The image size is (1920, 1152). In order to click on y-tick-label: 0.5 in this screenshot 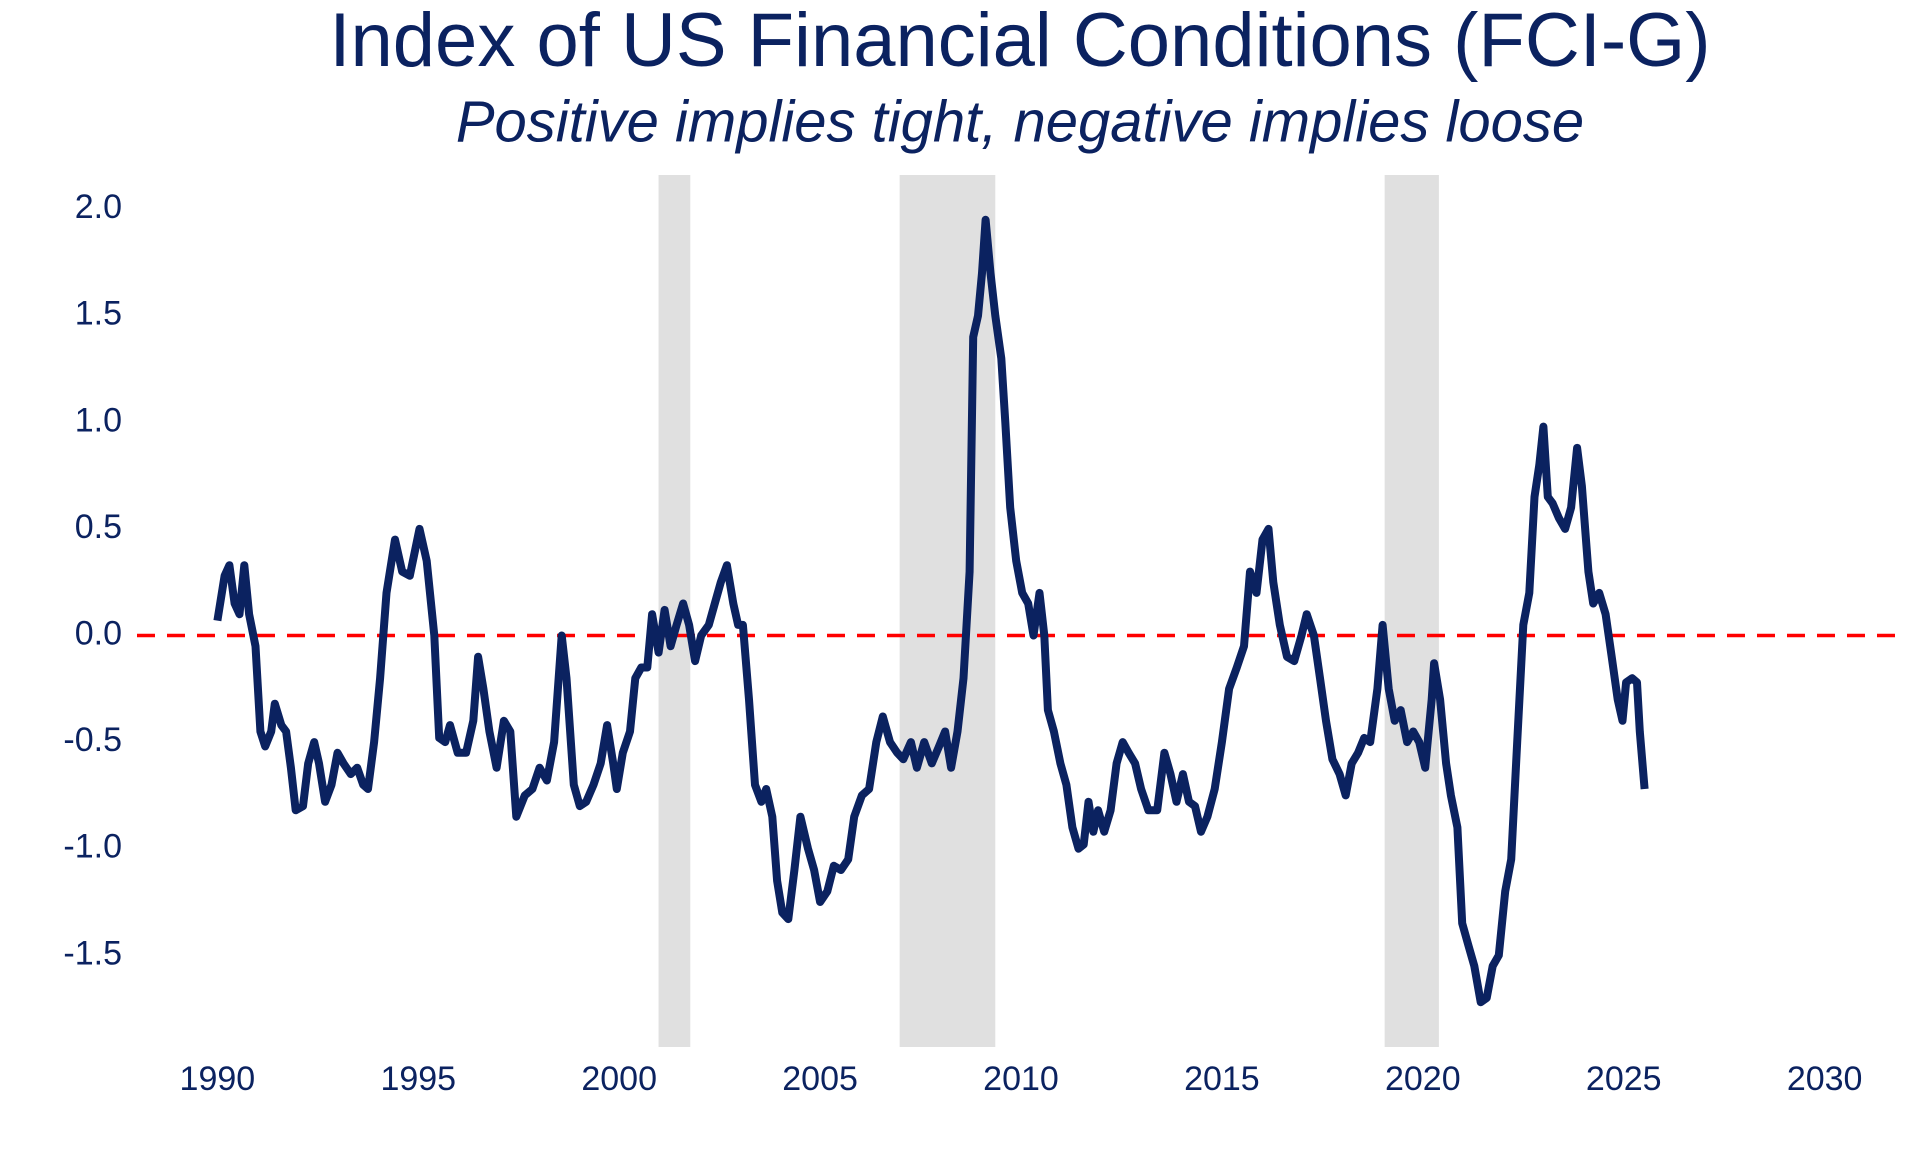, I will do `click(98, 527)`.